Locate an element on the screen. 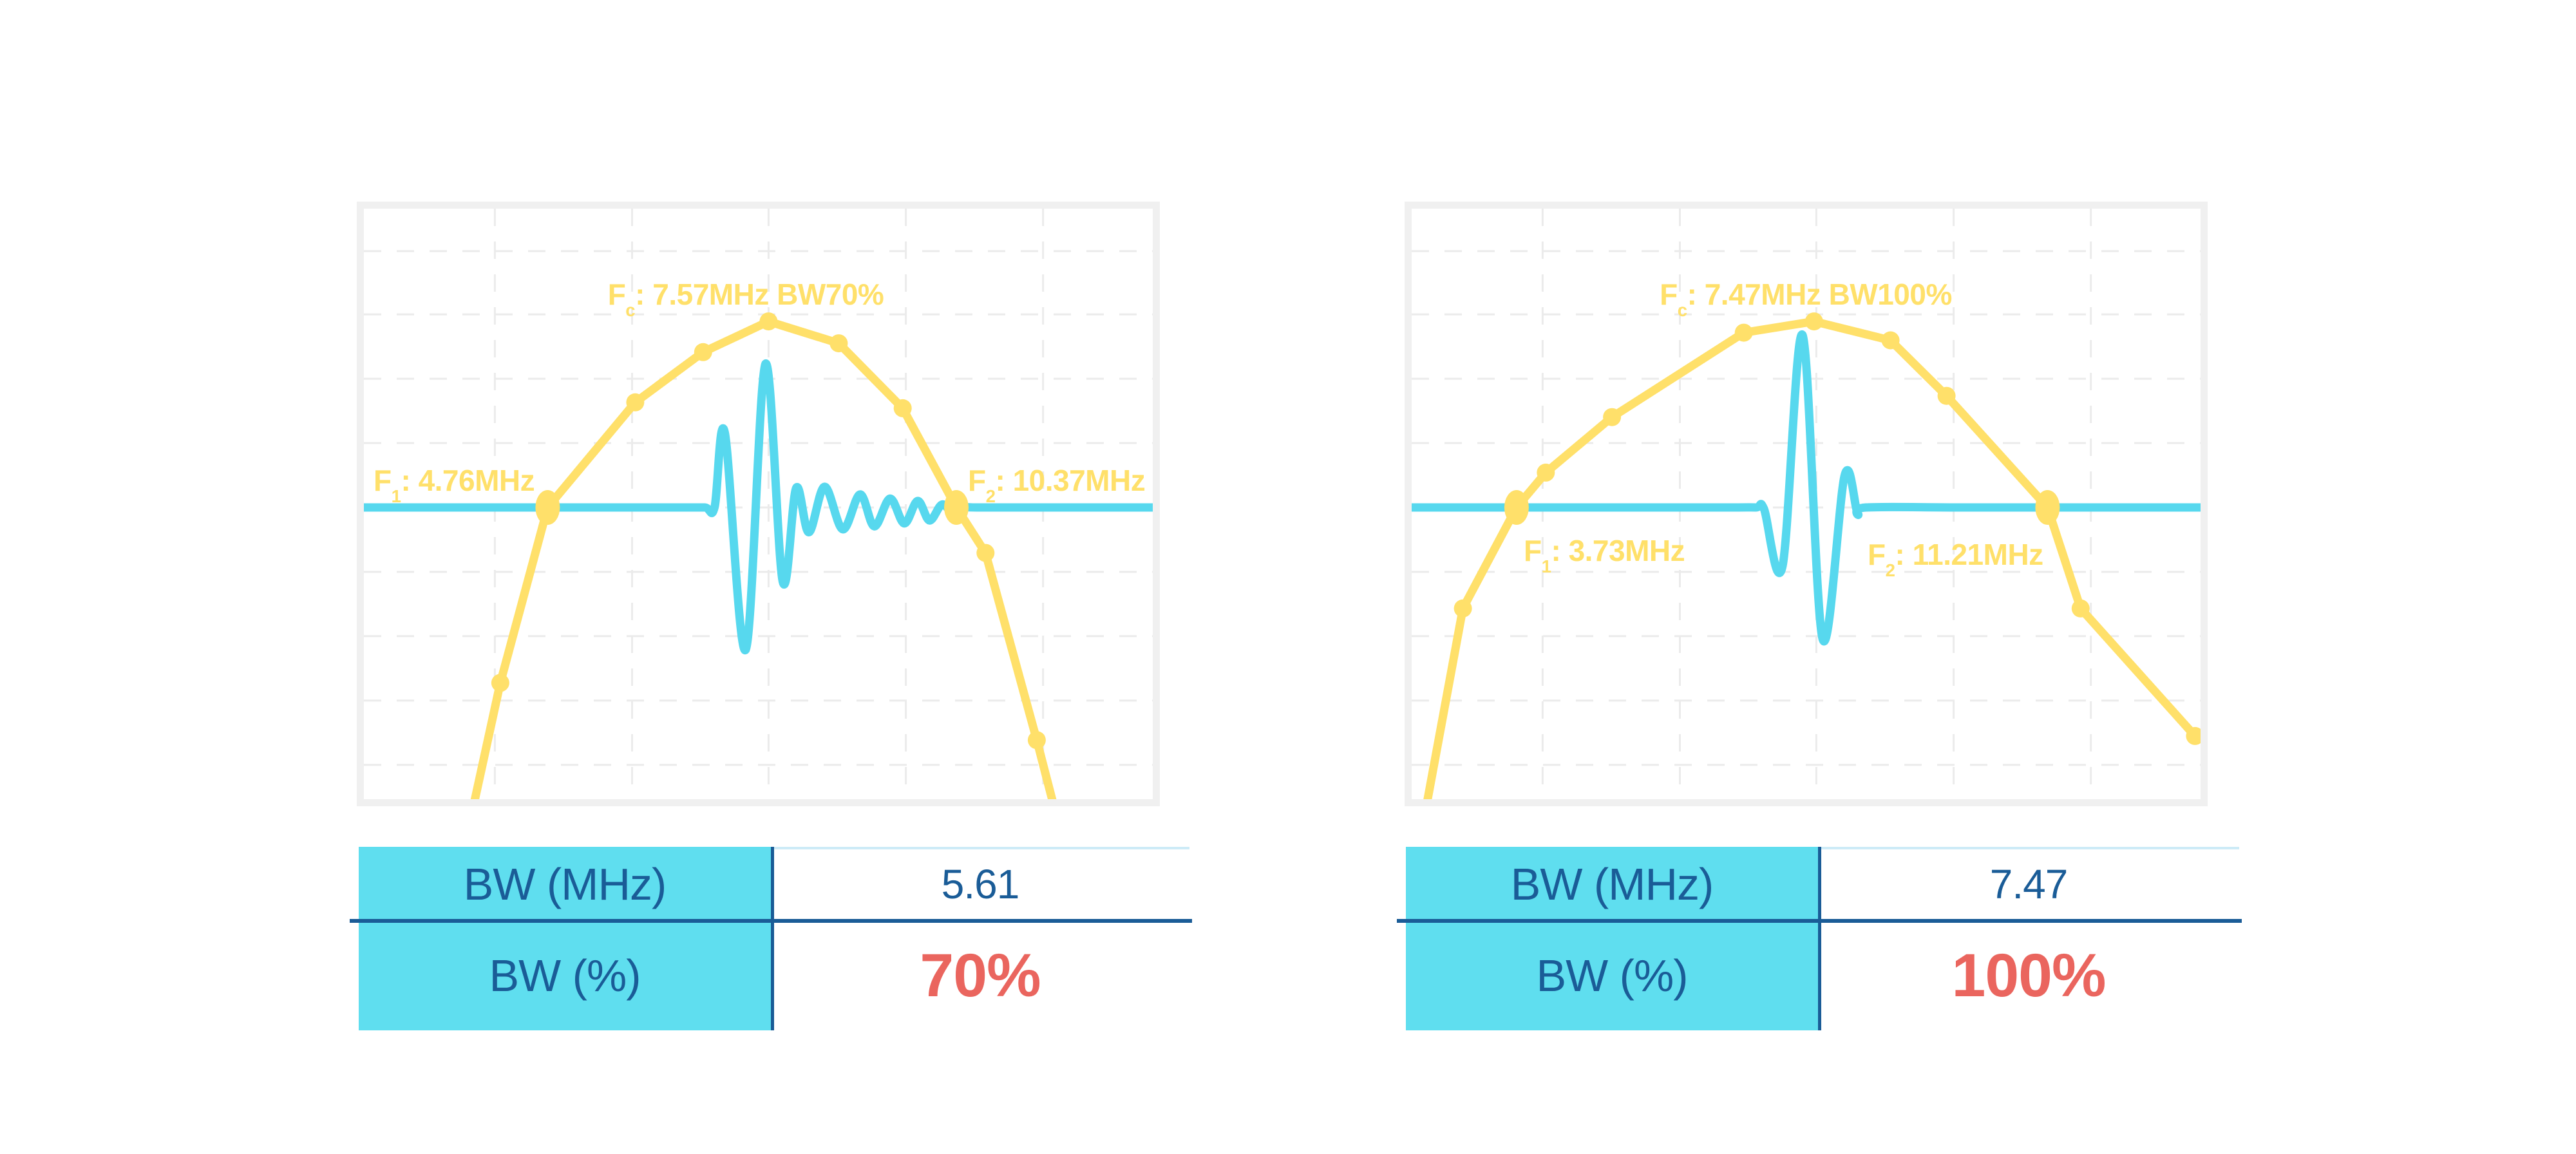 The height and width of the screenshot is (1154, 2576). f2-label-value: : 10.37MHz is located at coordinates (1070, 480).